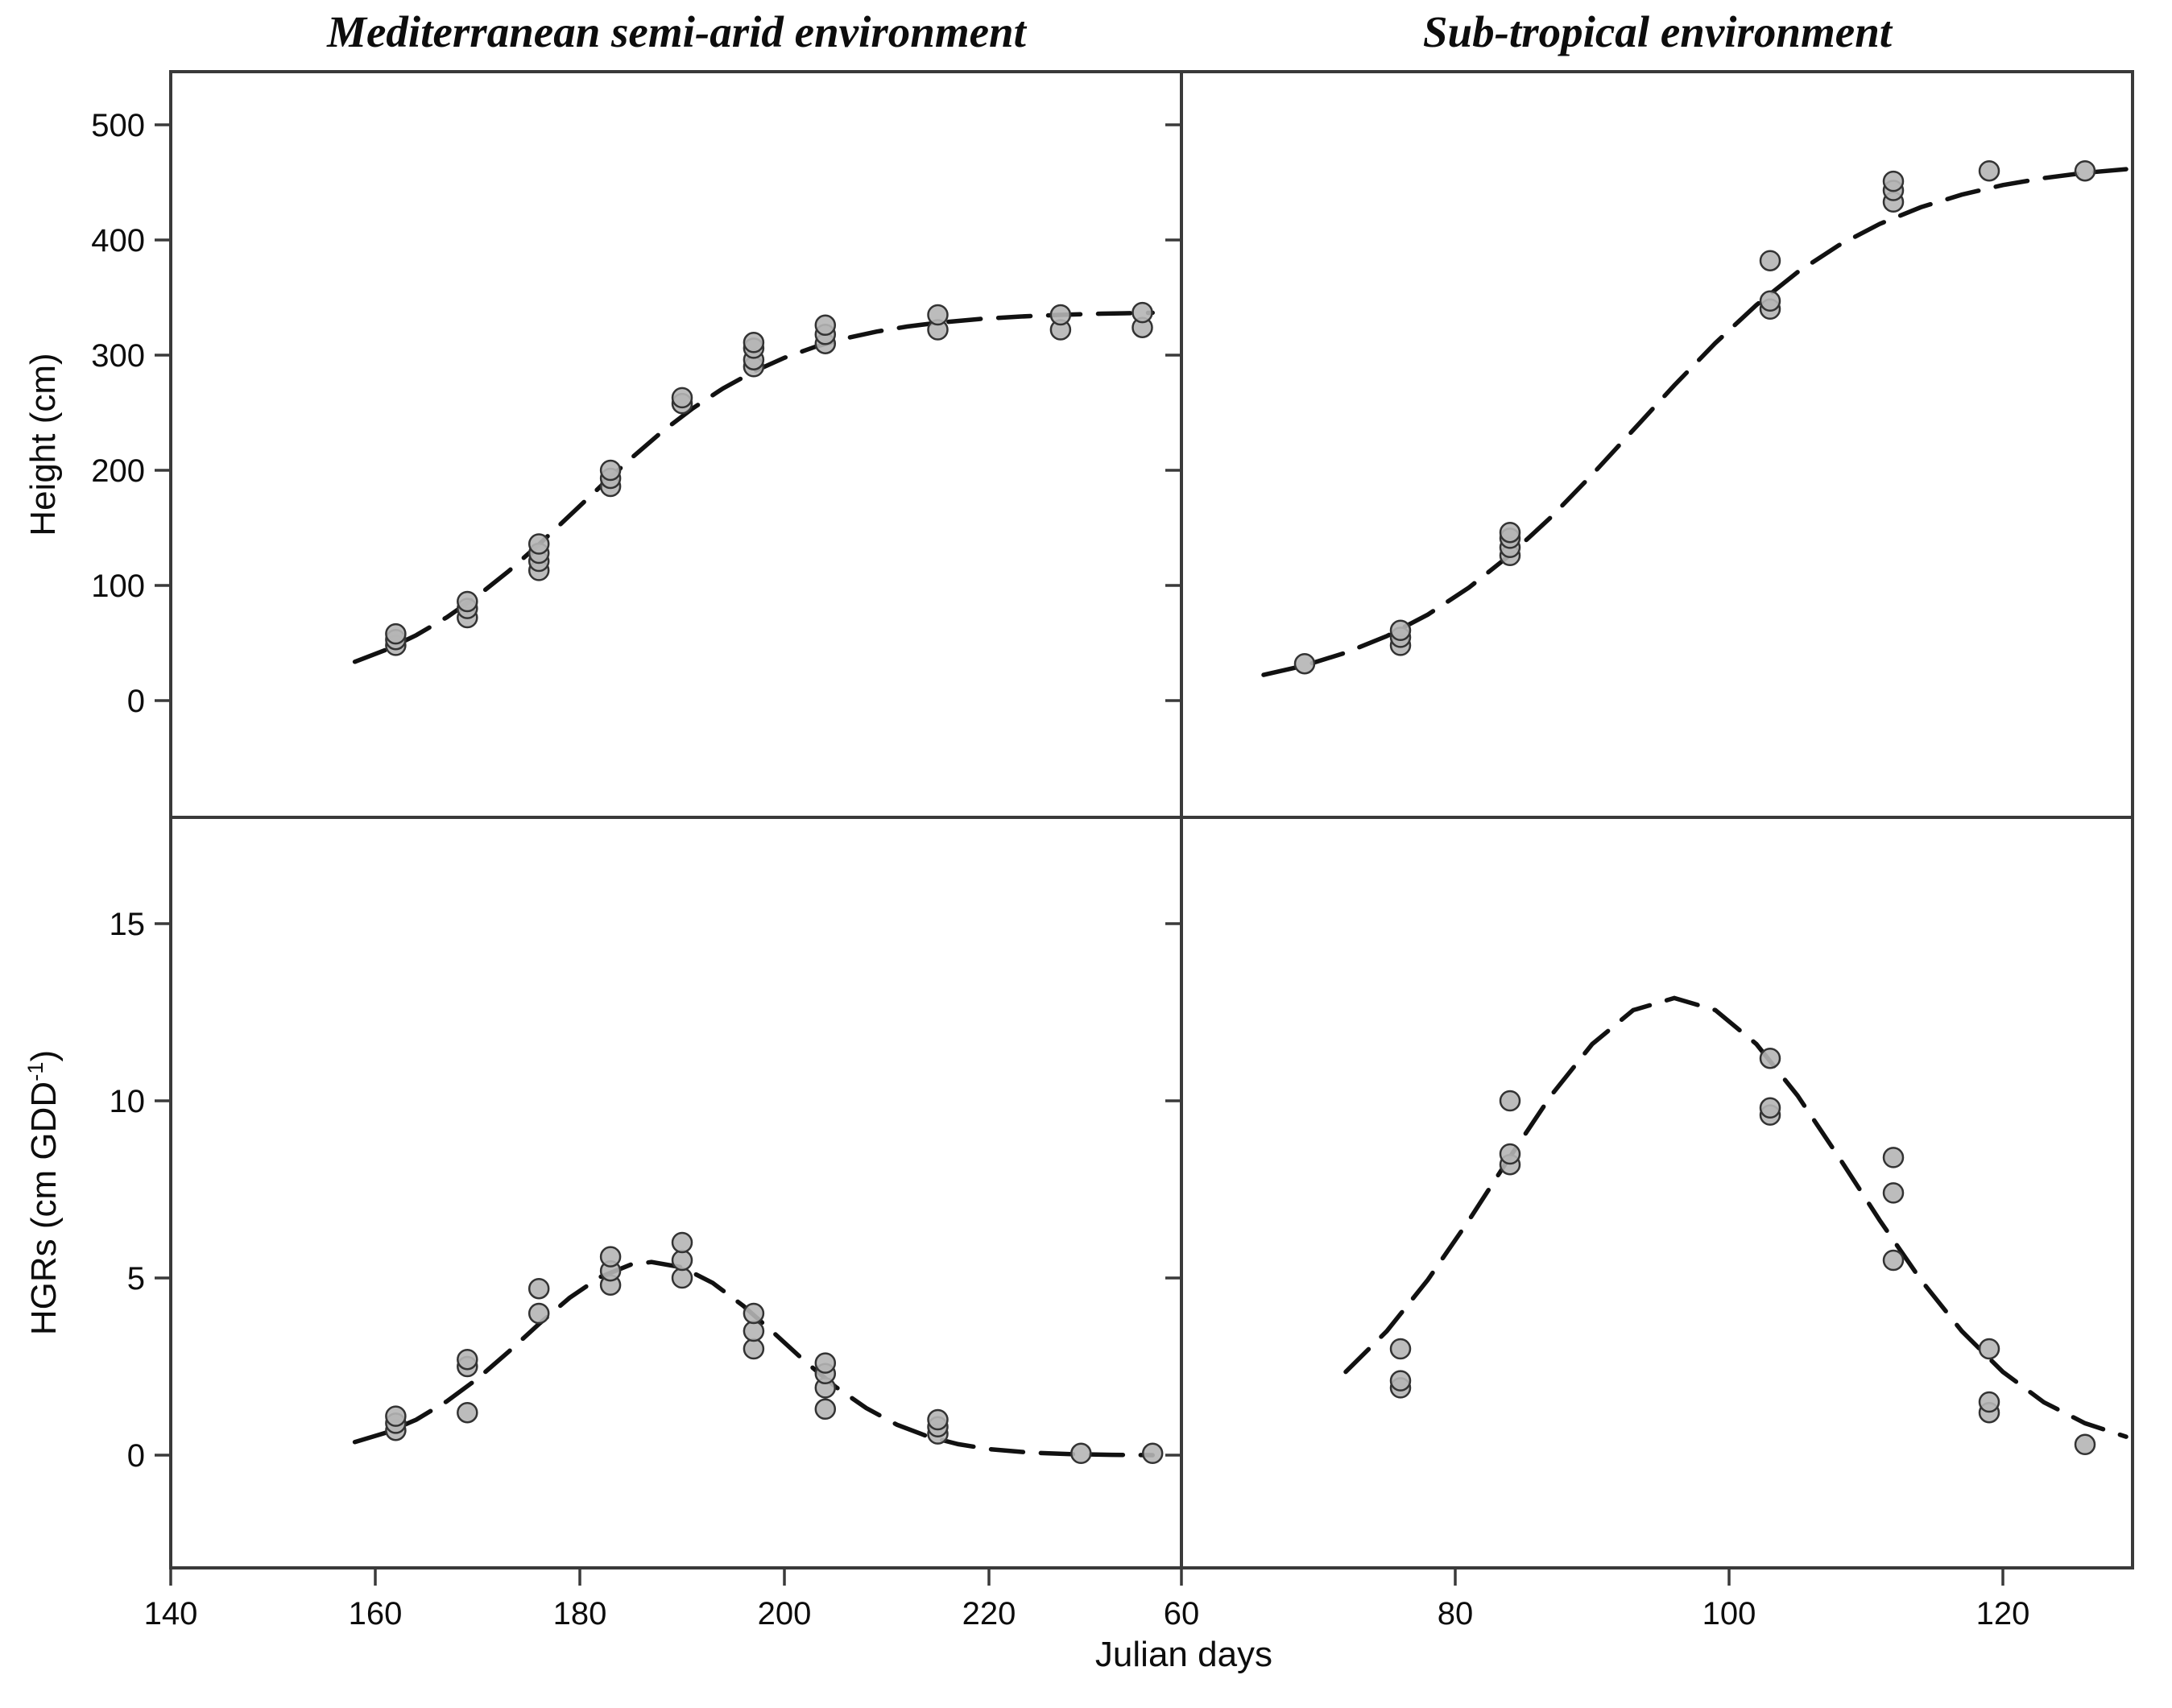 This screenshot has height=1708, width=2172. Describe the element at coordinates (1729, 1613) in the screenshot. I see `x-tick-label: 100` at that location.